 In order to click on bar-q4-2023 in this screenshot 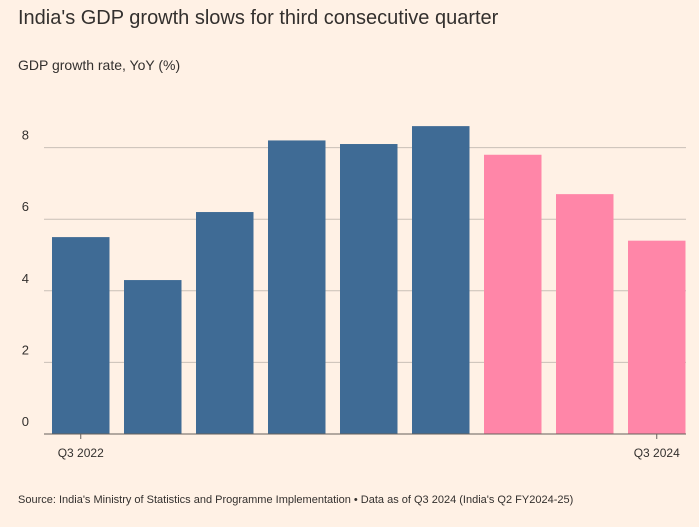, I will do `click(441, 280)`.